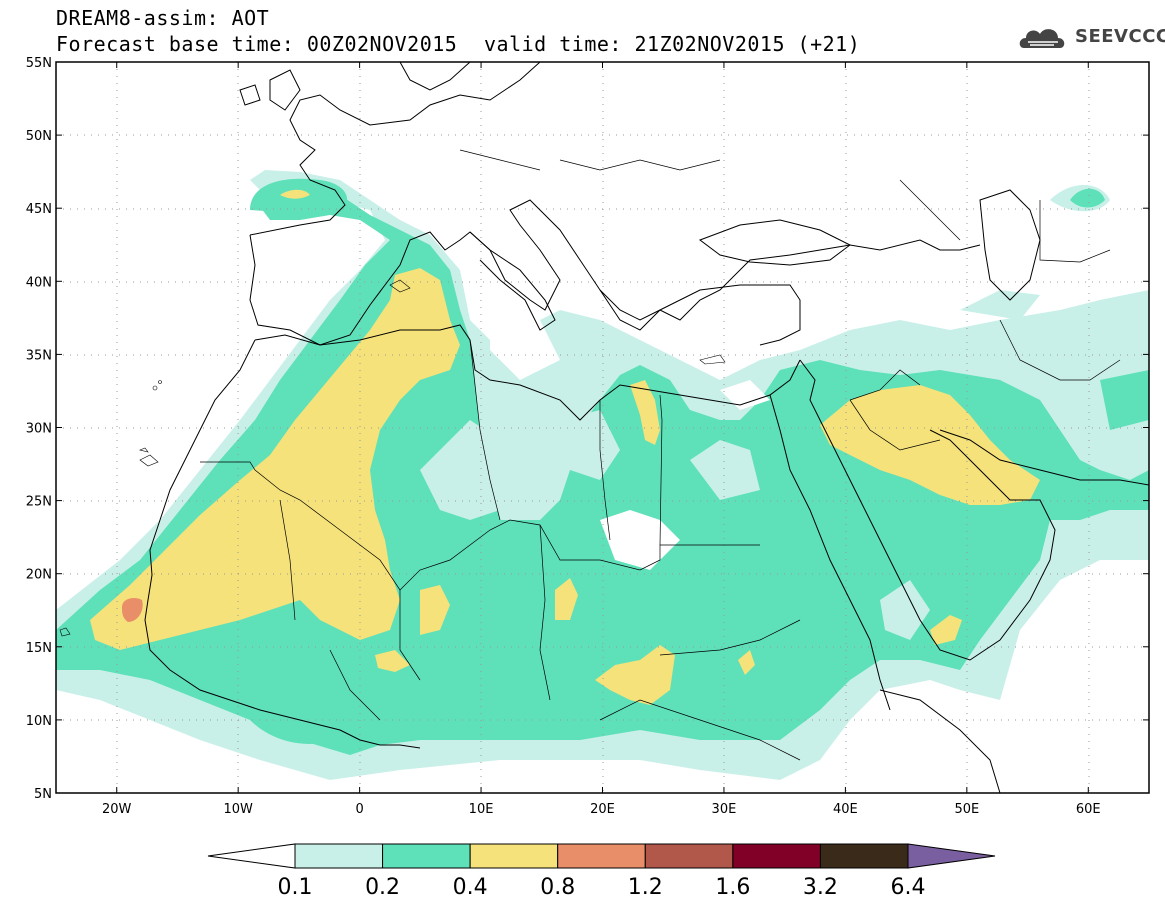 The image size is (1165, 905). What do you see at coordinates (966, 809) in the screenshot?
I see `lon-label: 50E` at bounding box center [966, 809].